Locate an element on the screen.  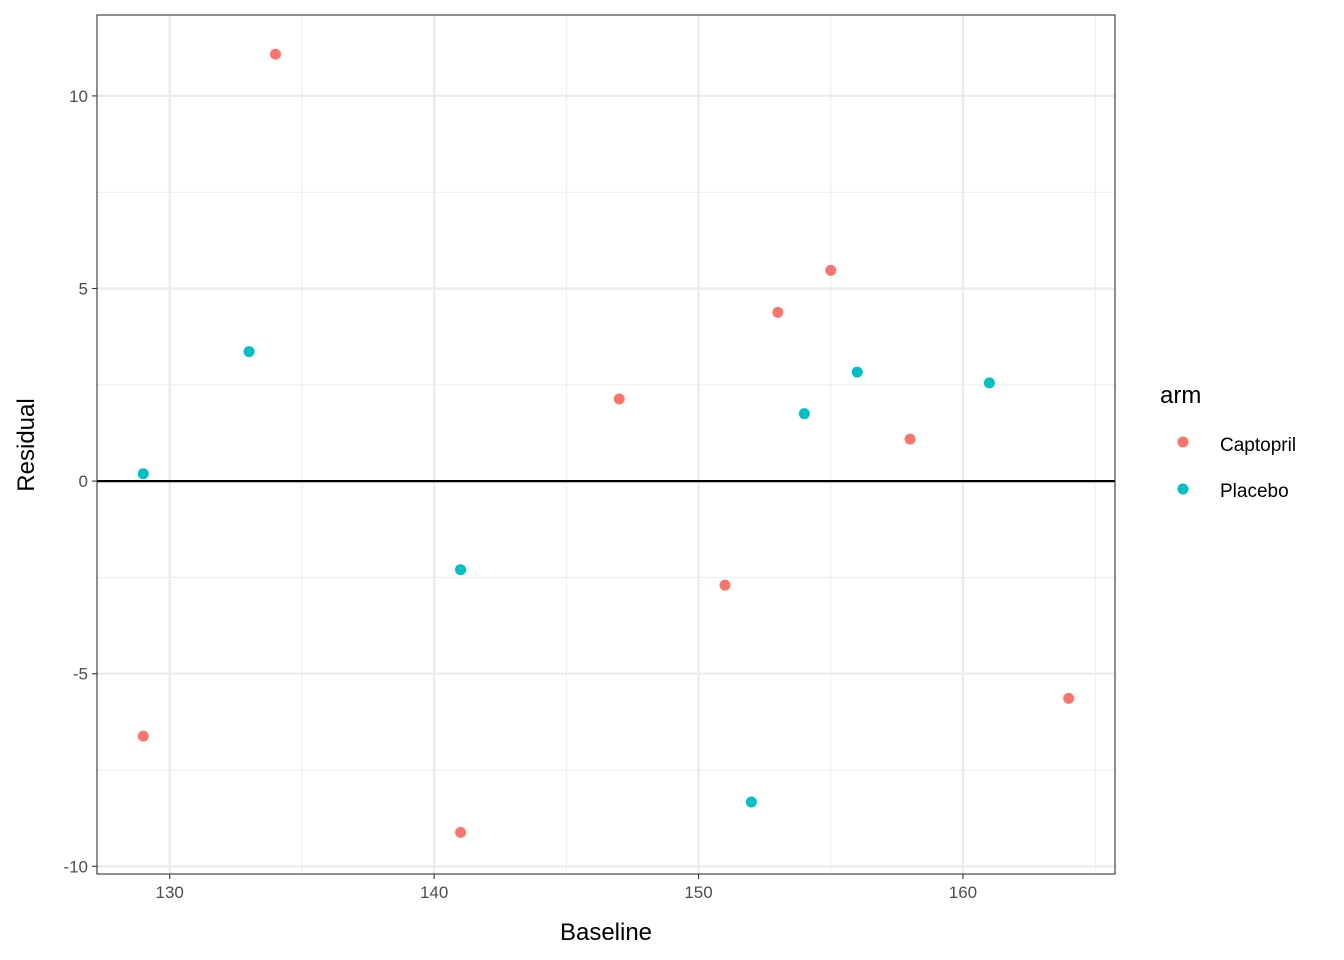
legend-title: arm is located at coordinates (1180, 395).